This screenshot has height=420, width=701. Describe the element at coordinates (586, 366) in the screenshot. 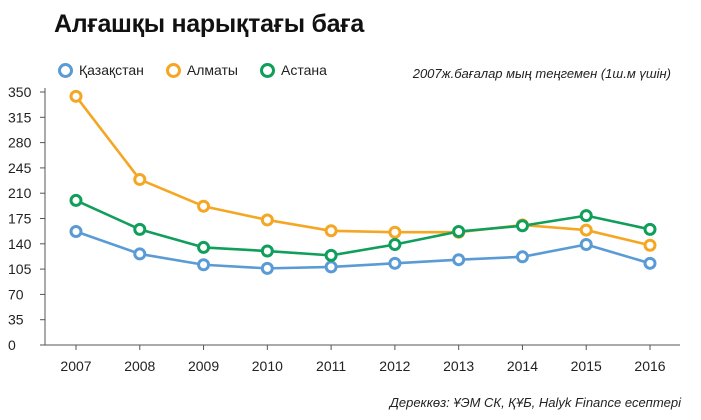

I see `x-tick-label: 2015` at that location.